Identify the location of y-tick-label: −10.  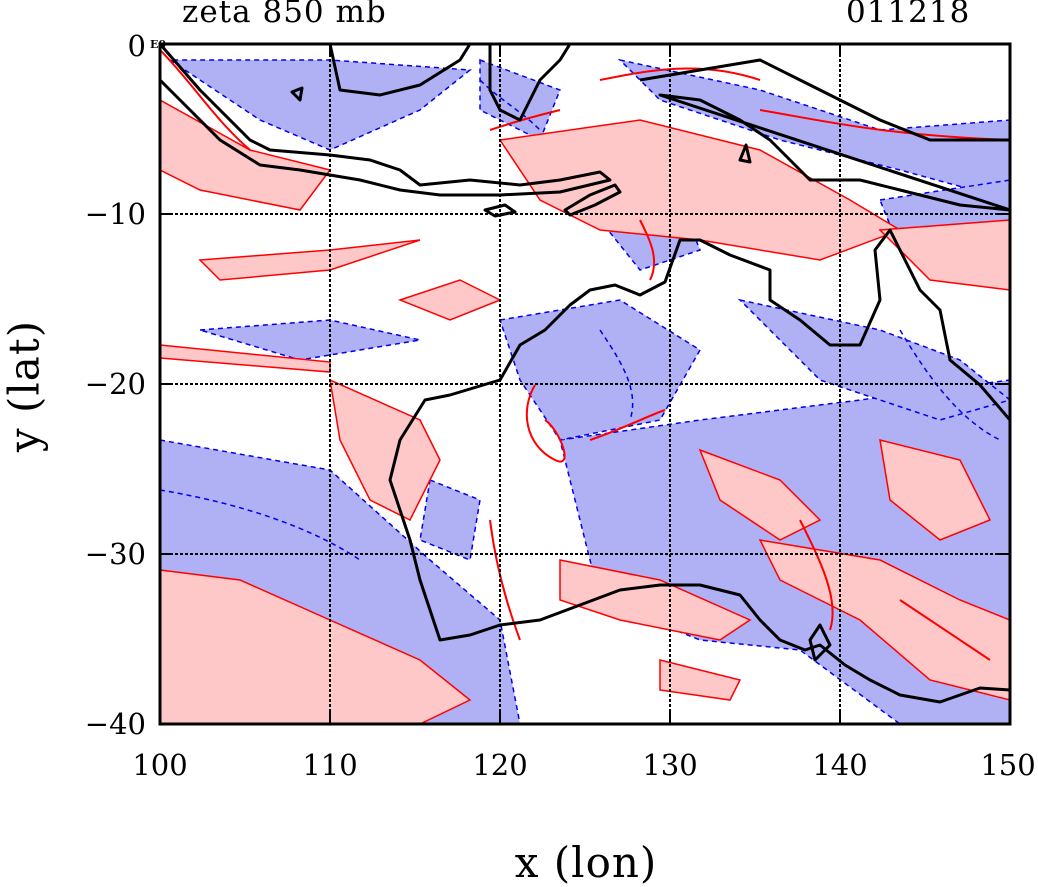
(115, 214).